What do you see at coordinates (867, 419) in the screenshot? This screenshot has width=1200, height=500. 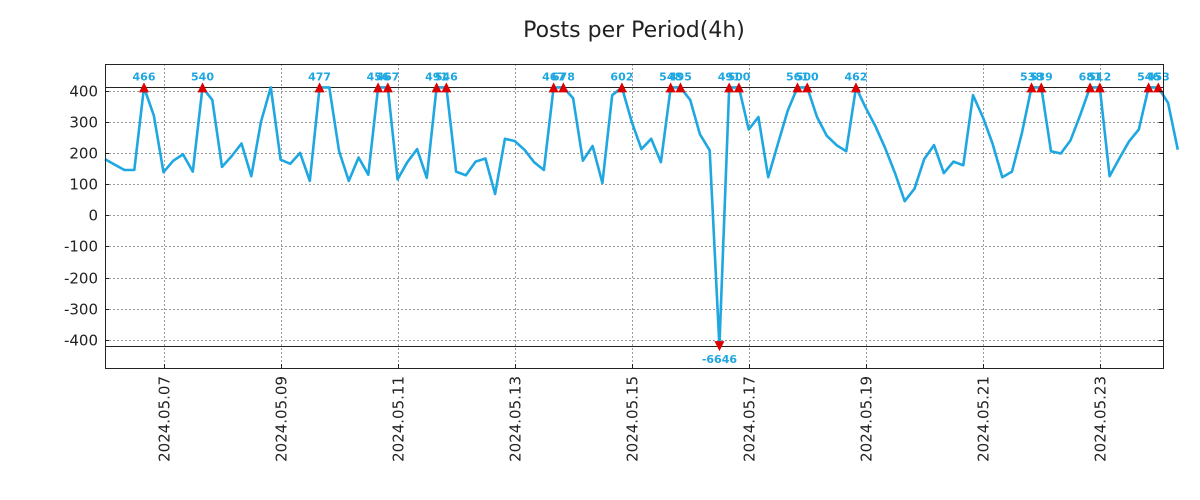 I see `x-tick-label: 2024.05.19` at bounding box center [867, 419].